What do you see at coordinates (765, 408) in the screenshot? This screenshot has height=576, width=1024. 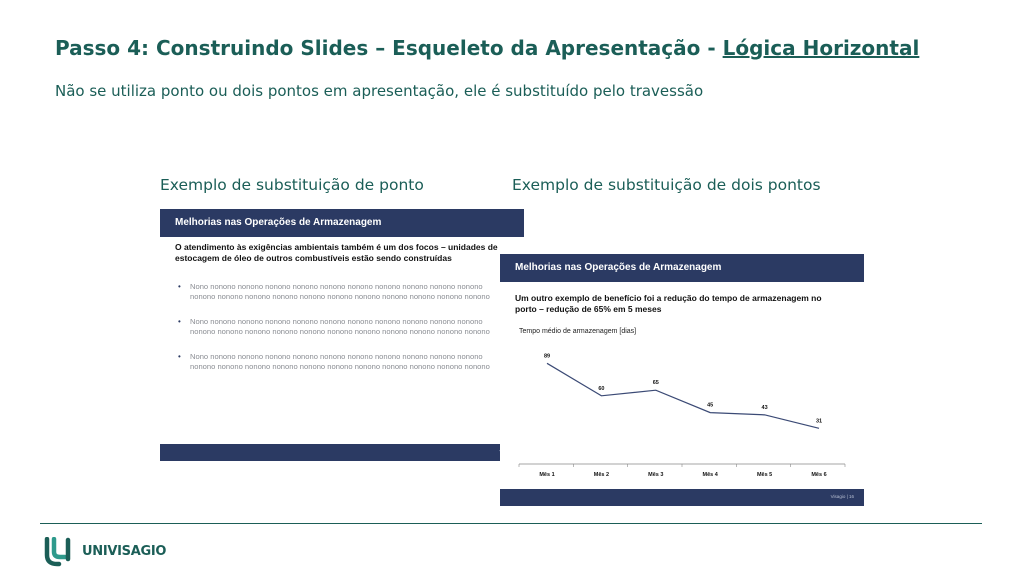 I see `data-label: 43` at bounding box center [765, 408].